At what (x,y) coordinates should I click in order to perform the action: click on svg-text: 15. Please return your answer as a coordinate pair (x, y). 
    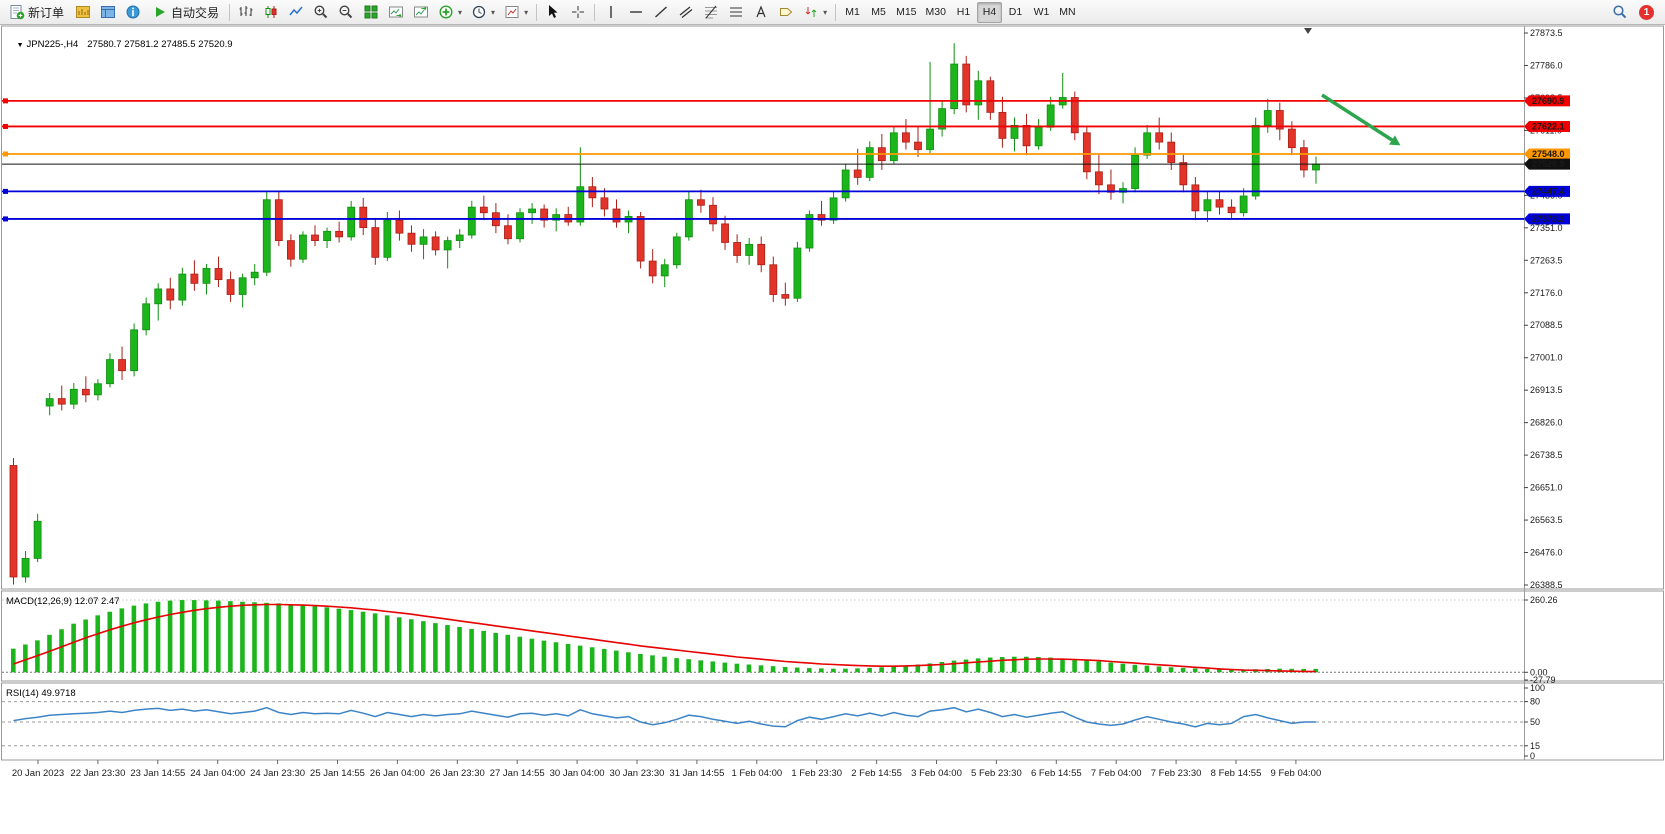
    Looking at the image, I should click on (1535, 746).